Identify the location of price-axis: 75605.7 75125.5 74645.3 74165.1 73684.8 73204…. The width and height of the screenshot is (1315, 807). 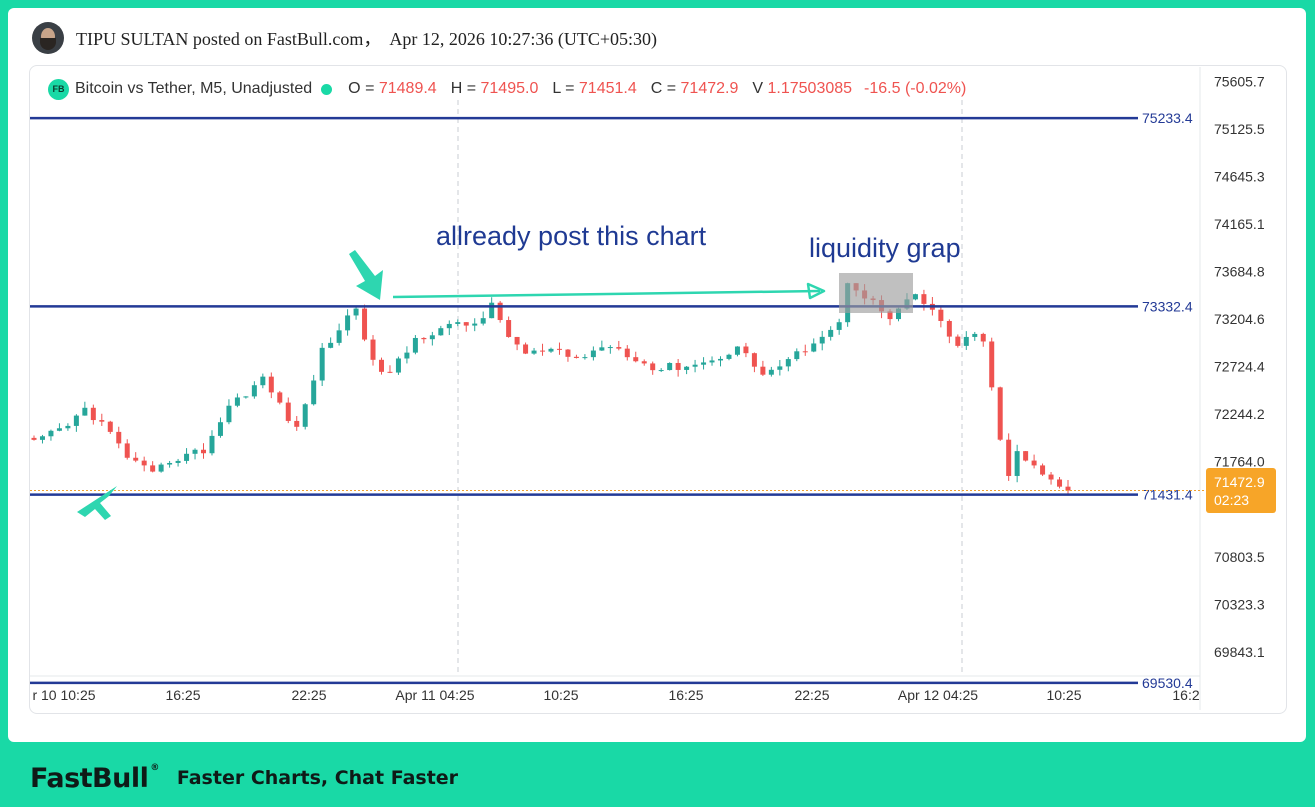
(1239, 366).